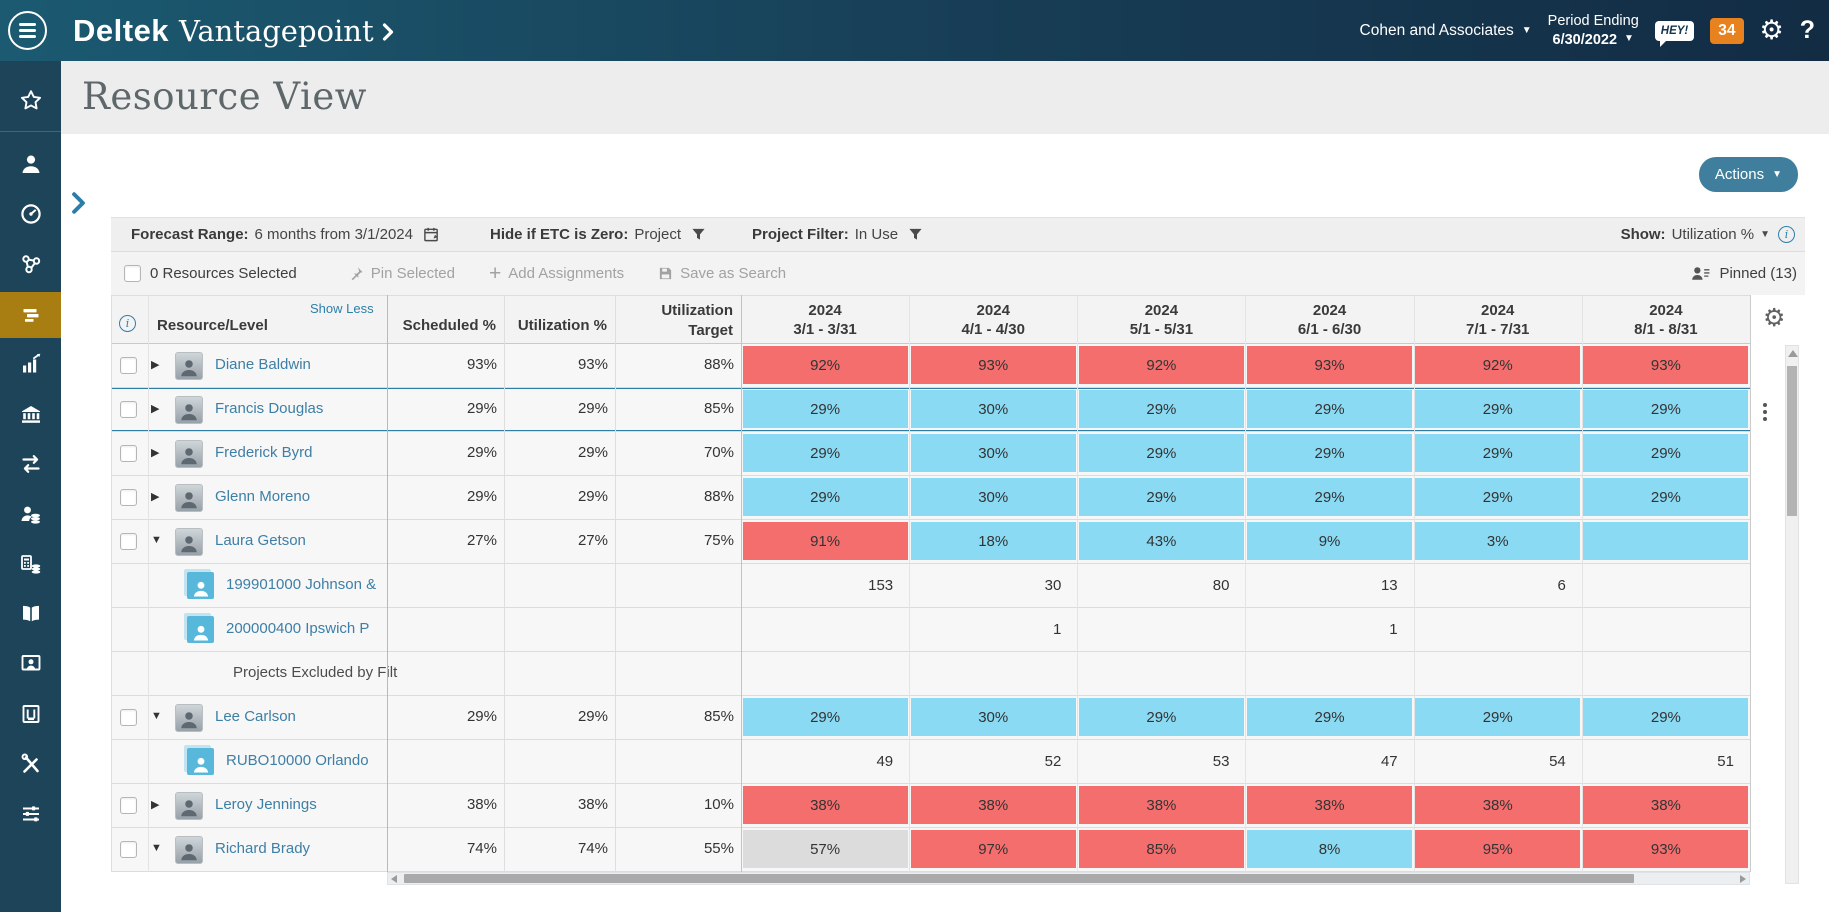 The width and height of the screenshot is (1829, 912). What do you see at coordinates (556, 273) in the screenshot?
I see `add-assignments-button: + Add Assignments` at bounding box center [556, 273].